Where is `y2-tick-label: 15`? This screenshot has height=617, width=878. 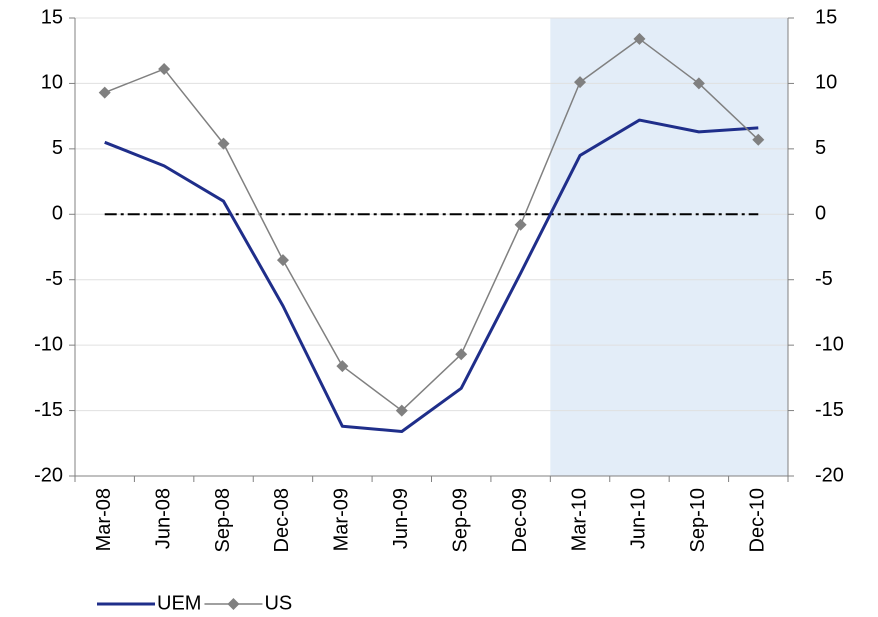
y2-tick-label: 15 is located at coordinates (826, 17).